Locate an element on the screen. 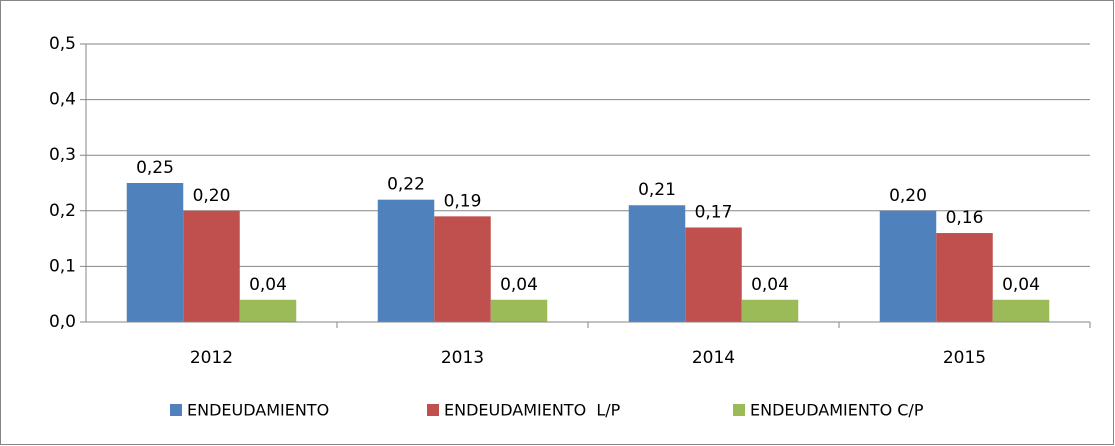 This screenshot has height=446, width=1115. x-tick-label: 2015 is located at coordinates (964, 358).